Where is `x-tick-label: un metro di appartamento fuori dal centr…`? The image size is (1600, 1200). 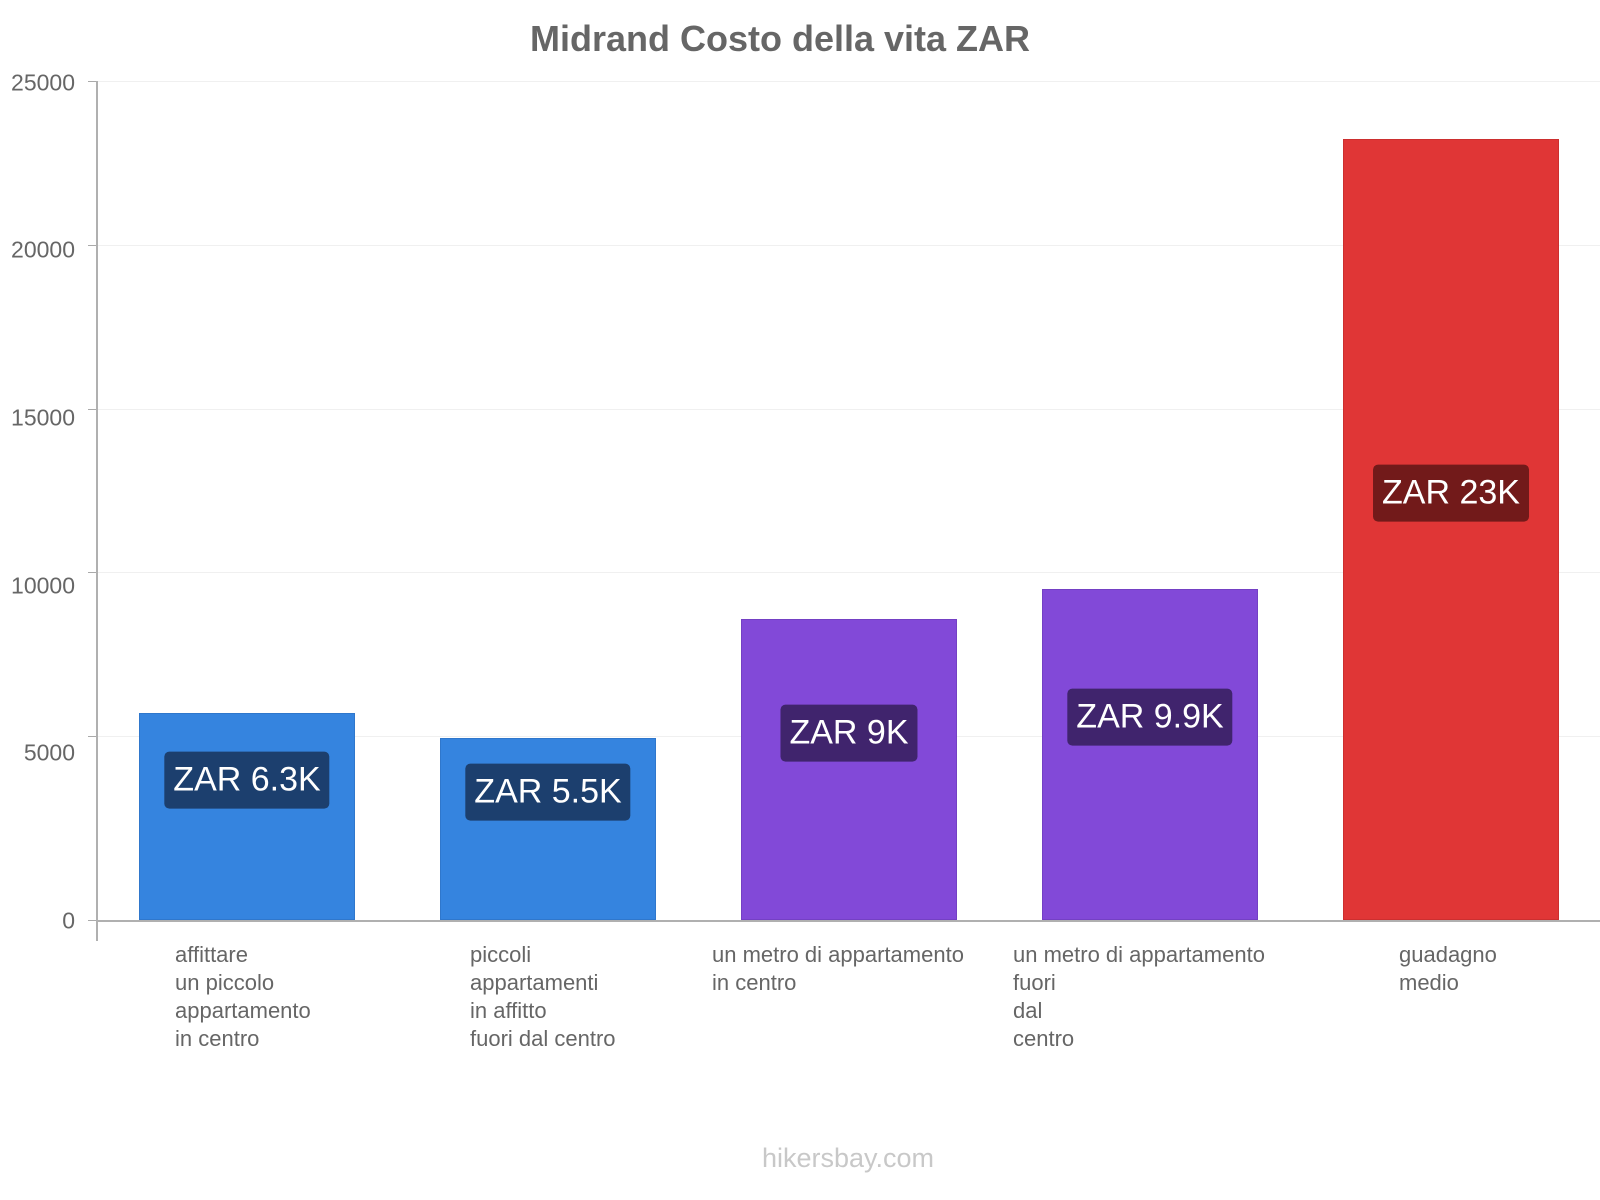 x-tick-label: un metro di appartamento fuori dal centr… is located at coordinates (1139, 996).